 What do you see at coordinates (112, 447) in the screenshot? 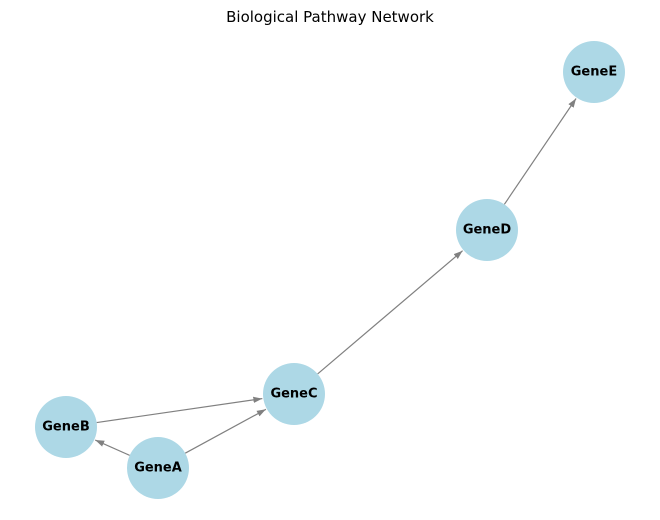
I see `edge-genea-to-geneb` at bounding box center [112, 447].